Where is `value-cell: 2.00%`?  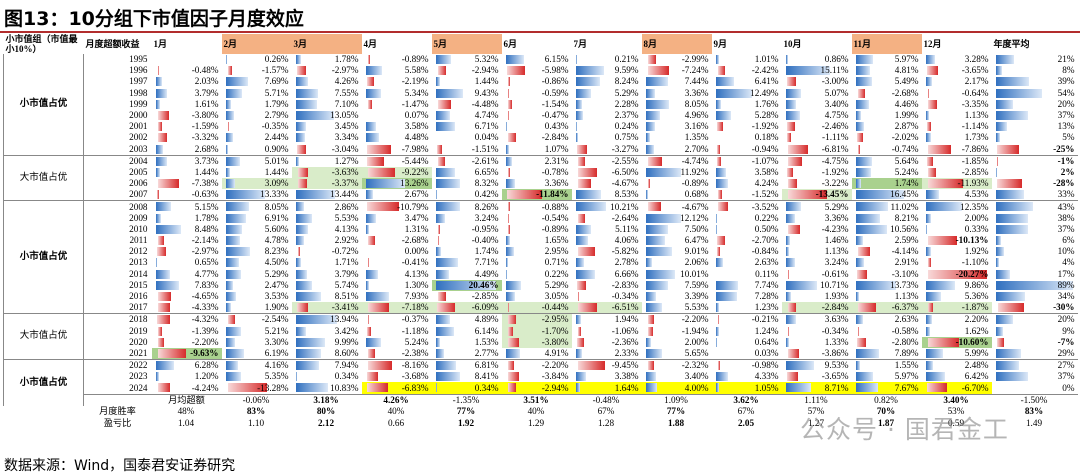 value-cell: 2.00% is located at coordinates (677, 342).